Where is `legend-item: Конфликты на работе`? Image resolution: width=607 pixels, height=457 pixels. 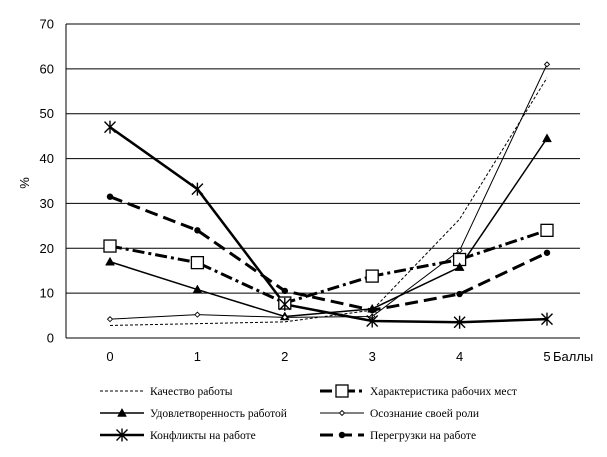 legend-item: Конфликты на работе is located at coordinates (178, 435).